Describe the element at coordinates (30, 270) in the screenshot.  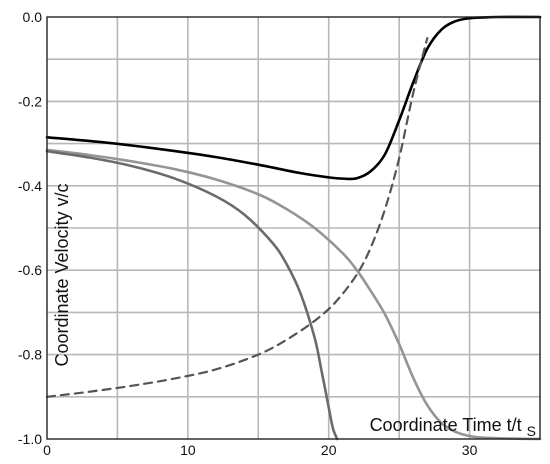
I see `y-tick-label: -0.6` at that location.